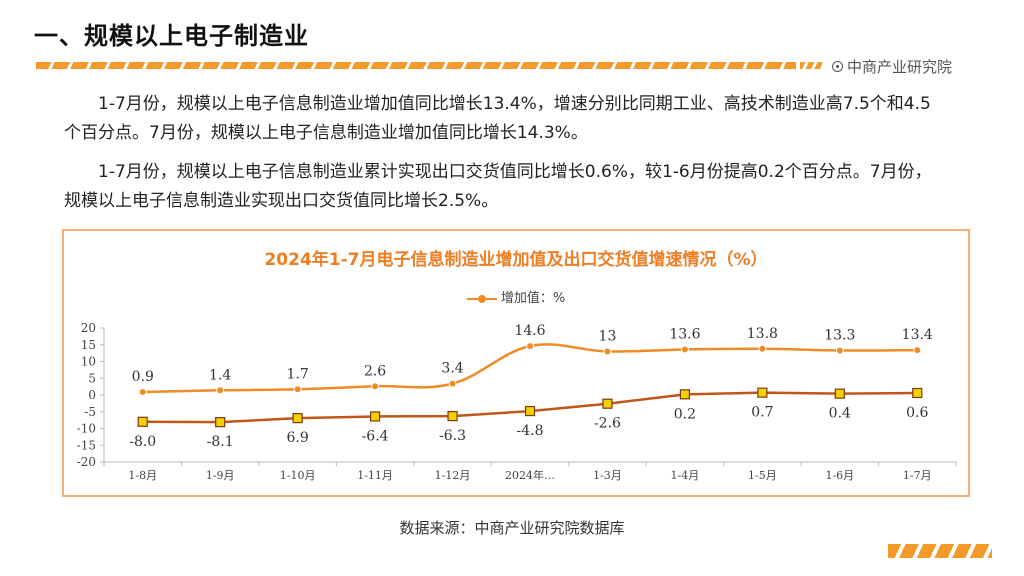  I want to click on x-tick-label: 1-10月, so click(298, 475).